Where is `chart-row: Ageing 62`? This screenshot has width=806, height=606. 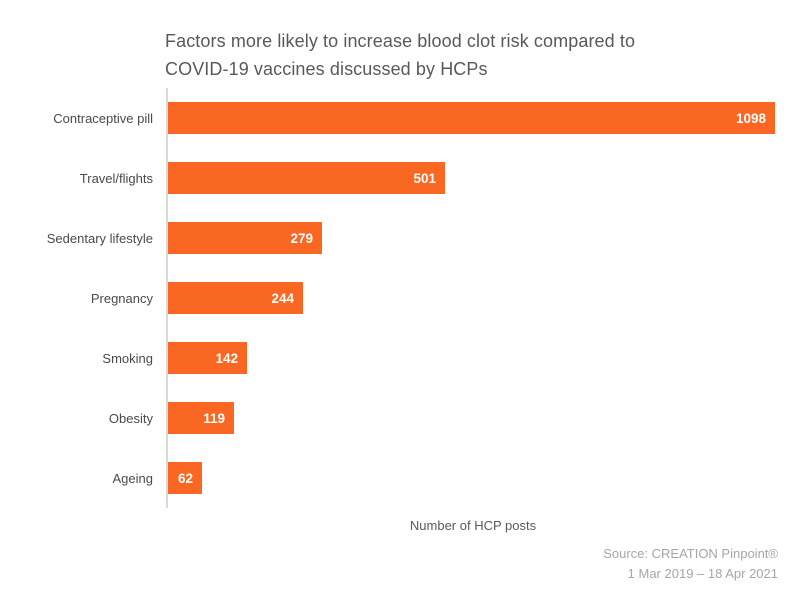 chart-row: Ageing 62 is located at coordinates (395, 478).